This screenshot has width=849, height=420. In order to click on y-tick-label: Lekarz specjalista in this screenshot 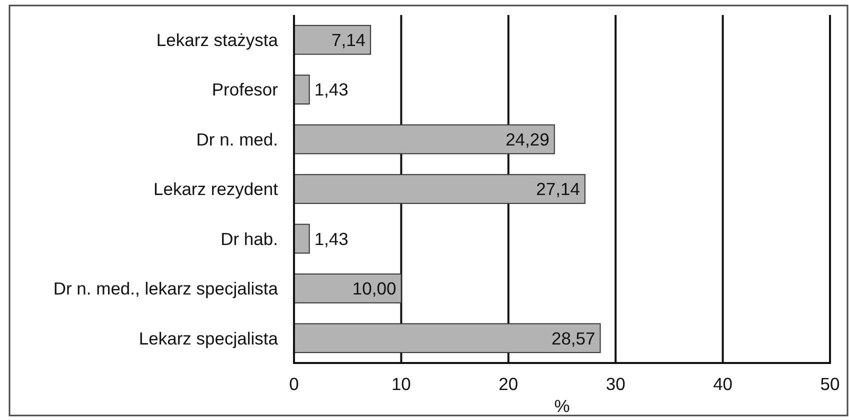, I will do `click(208, 338)`.